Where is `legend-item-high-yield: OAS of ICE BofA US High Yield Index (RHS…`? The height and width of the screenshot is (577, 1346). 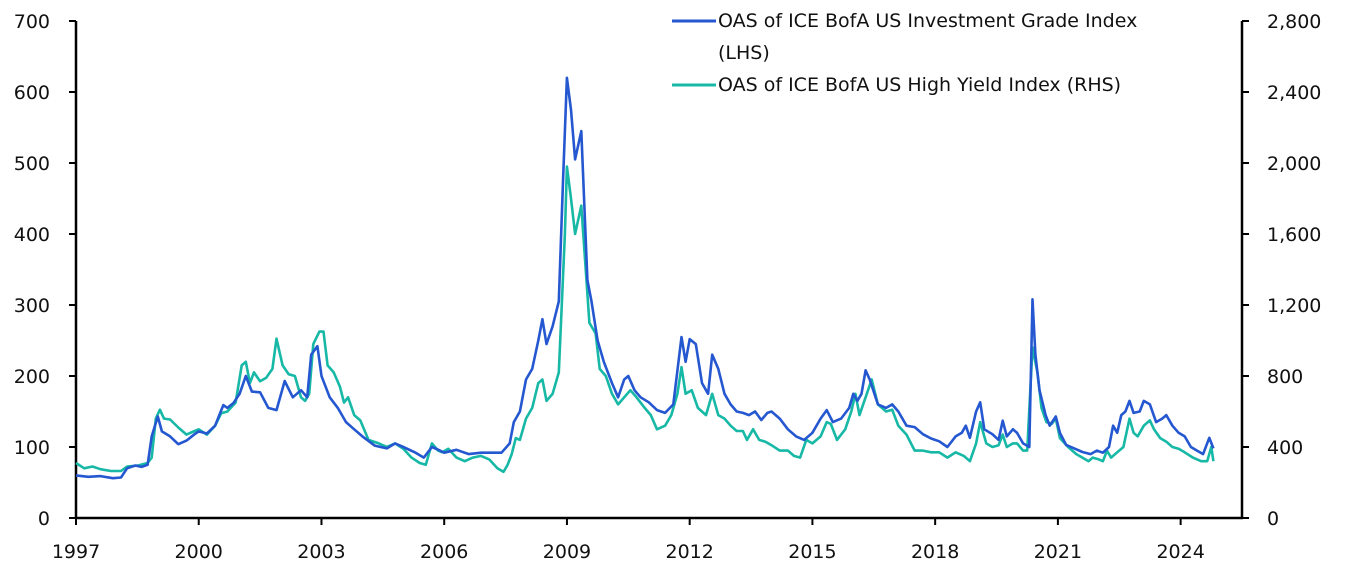
legend-item-high-yield: OAS of ICE BofA US High Yield Index (RHS… is located at coordinates (896, 85).